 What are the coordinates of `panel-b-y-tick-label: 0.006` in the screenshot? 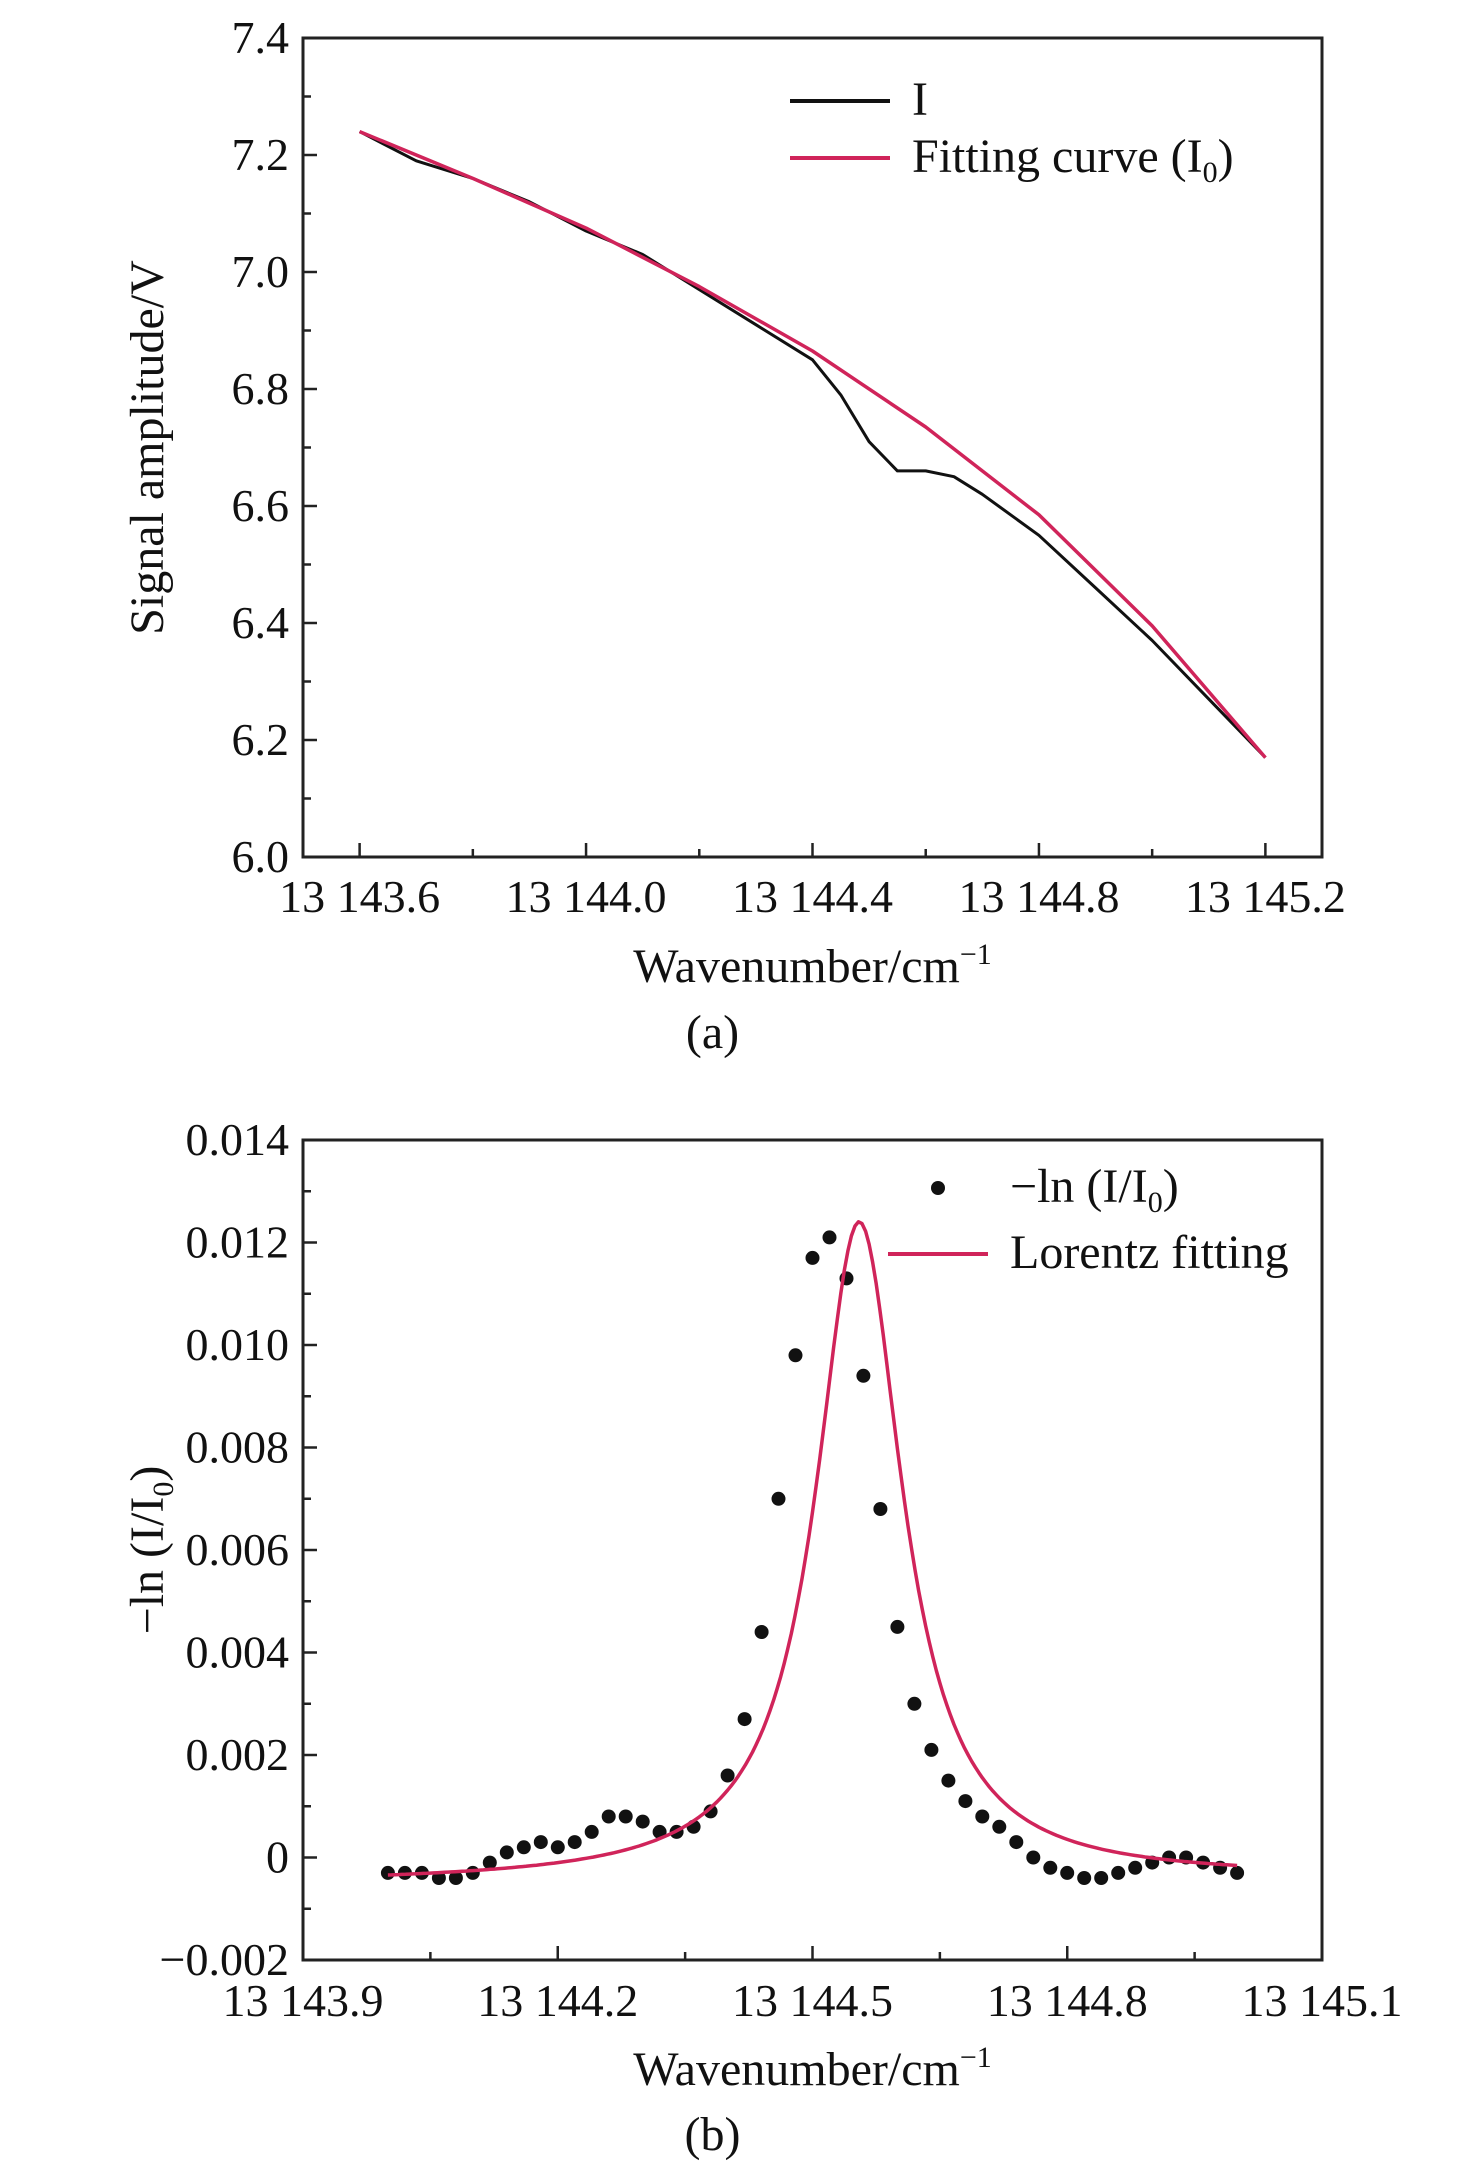 It's located at (238, 1549).